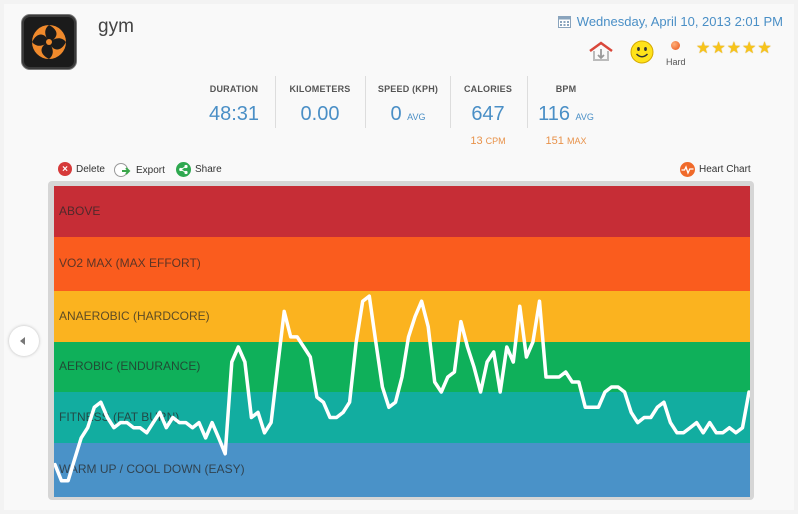 Image resolution: width=798 pixels, height=514 pixels. What do you see at coordinates (408, 89) in the screenshot?
I see `stat-label: SPEED (KPH)` at bounding box center [408, 89].